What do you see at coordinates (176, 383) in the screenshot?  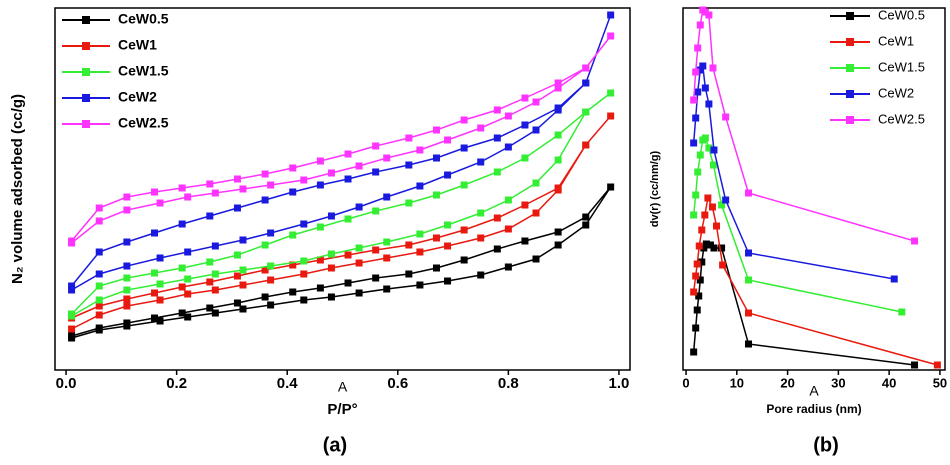 I see `x-tick-label: 0.2` at bounding box center [176, 383].